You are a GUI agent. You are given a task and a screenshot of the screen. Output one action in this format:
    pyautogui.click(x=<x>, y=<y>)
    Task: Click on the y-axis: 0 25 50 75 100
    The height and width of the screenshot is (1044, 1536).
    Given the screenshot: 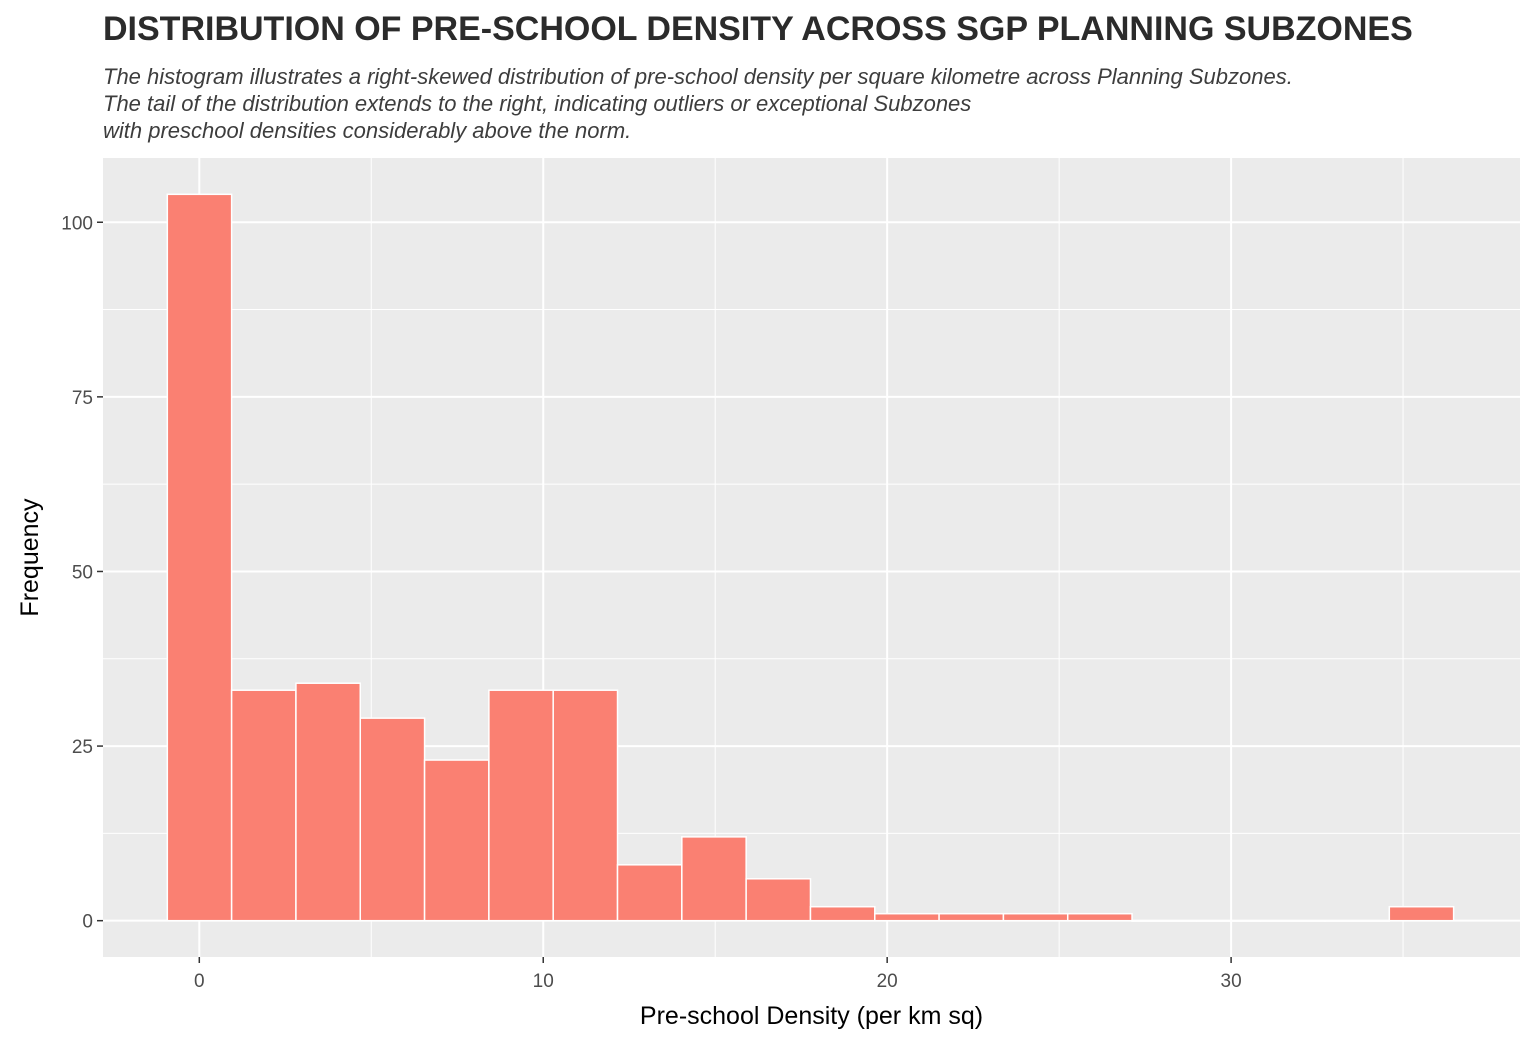 What is the action you would take?
    pyautogui.click(x=82, y=573)
    